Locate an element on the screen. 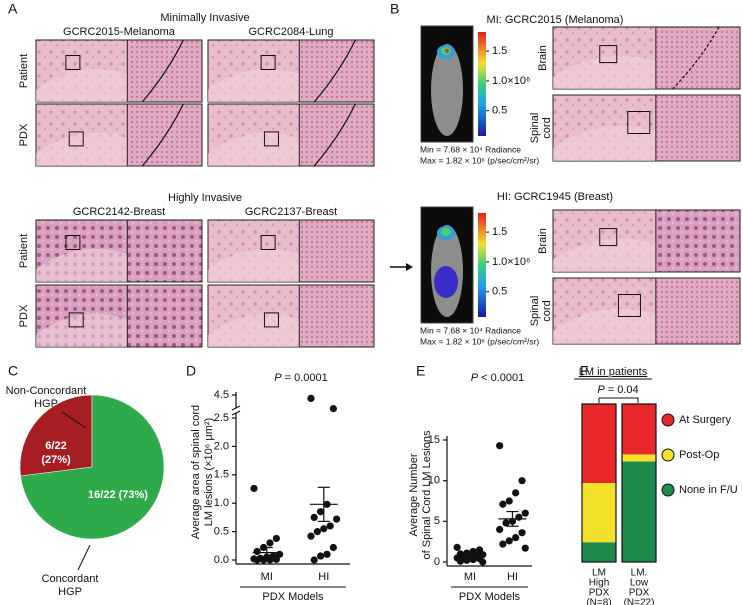  mouse-body is located at coordinates (447, 90).